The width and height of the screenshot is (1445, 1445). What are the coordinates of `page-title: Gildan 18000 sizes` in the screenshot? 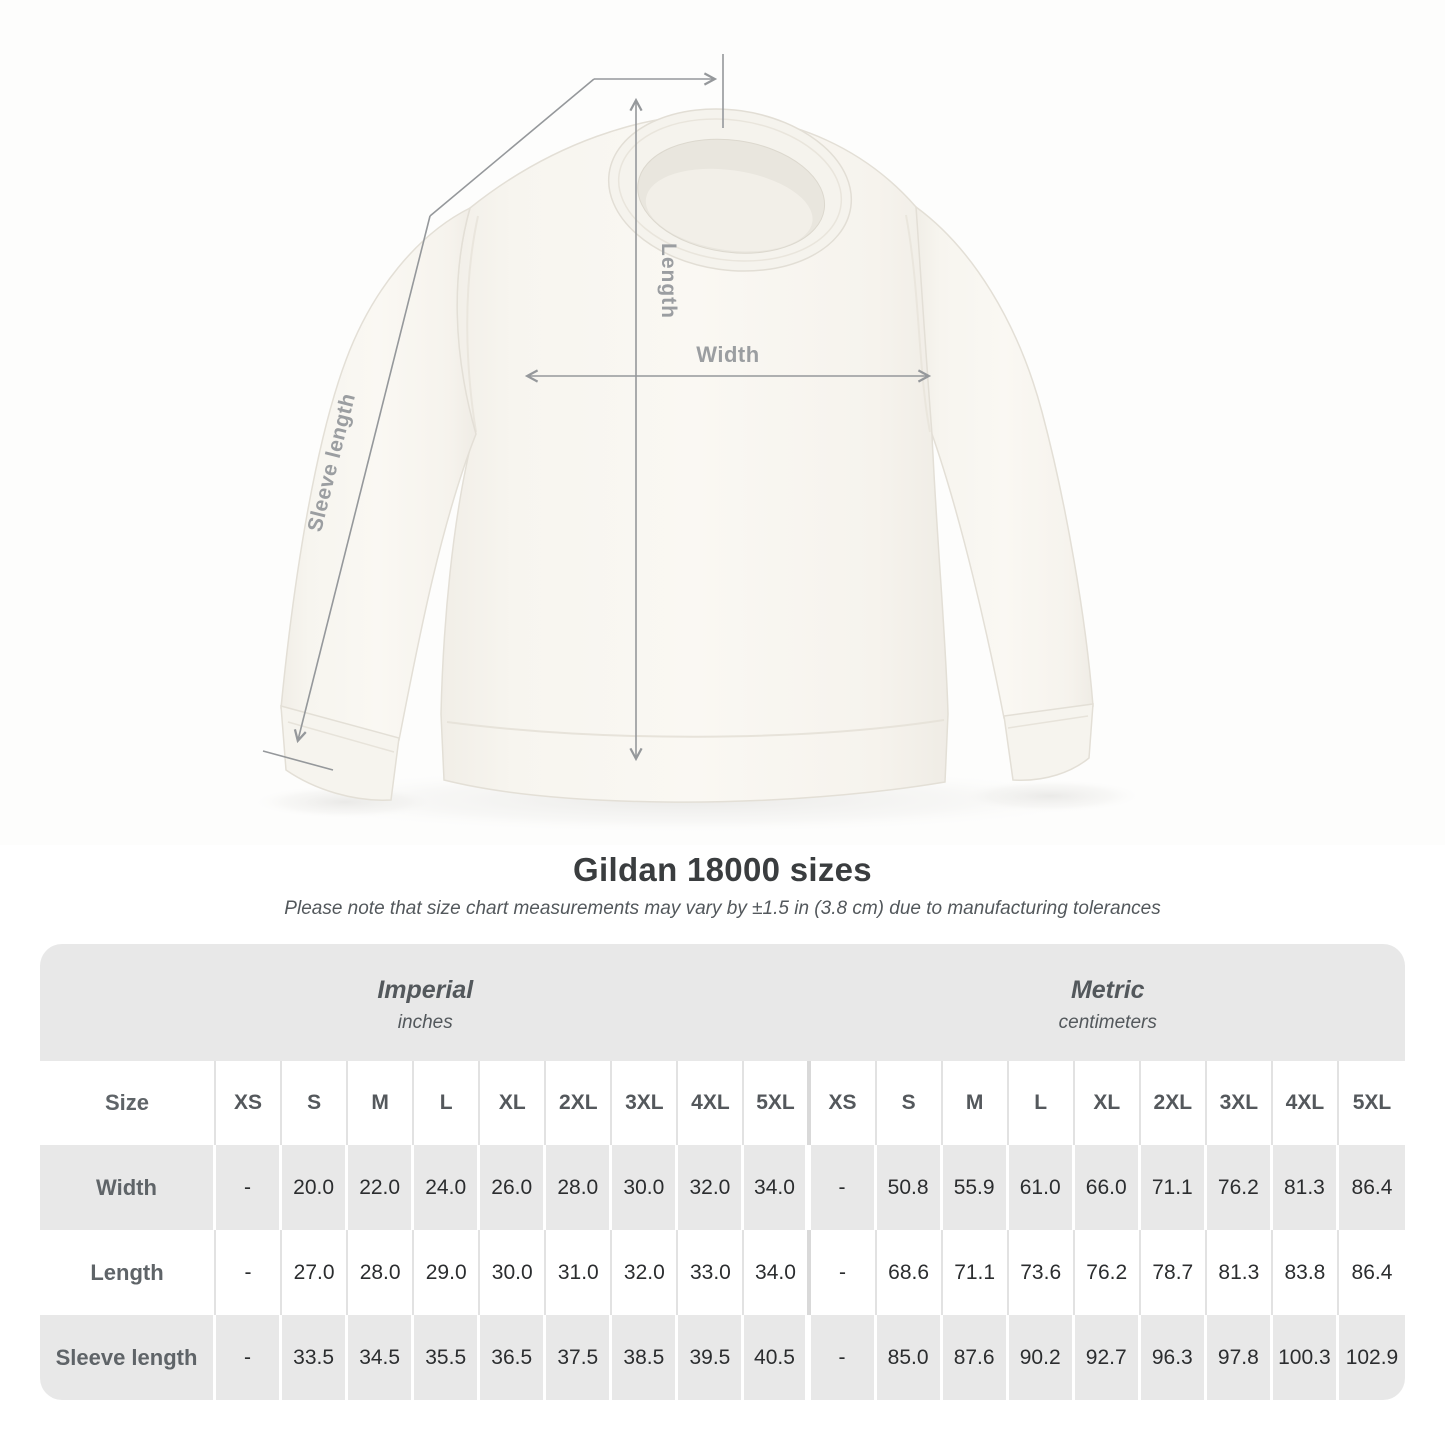 It's located at (722, 869).